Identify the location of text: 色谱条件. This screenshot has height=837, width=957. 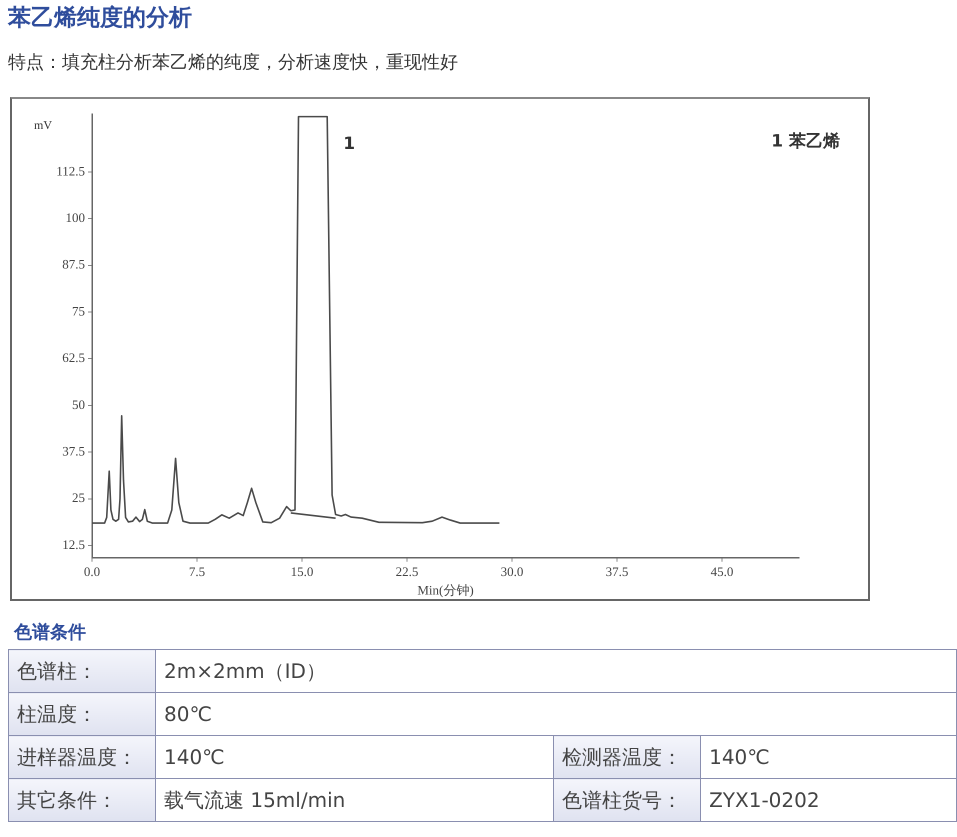
(50, 632).